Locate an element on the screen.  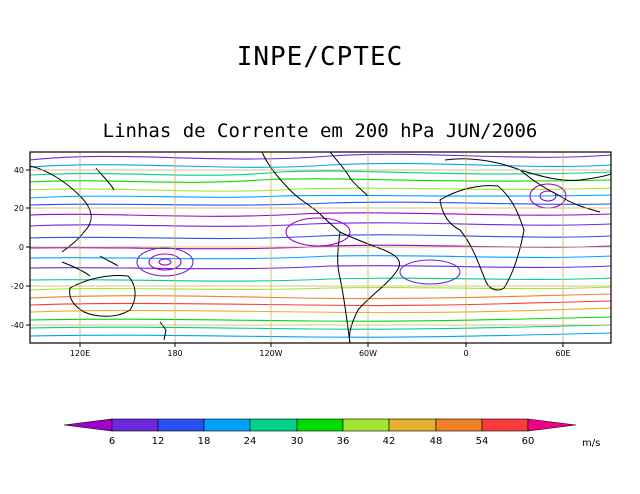
colorbar-label: 60 is located at coordinates (528, 441).